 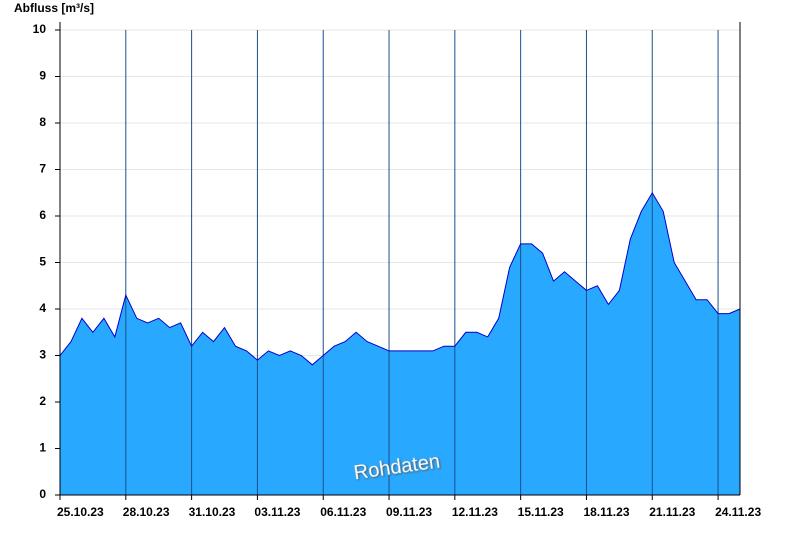 What do you see at coordinates (672, 512) in the screenshot?
I see `x-tick-label: 21.11.23` at bounding box center [672, 512].